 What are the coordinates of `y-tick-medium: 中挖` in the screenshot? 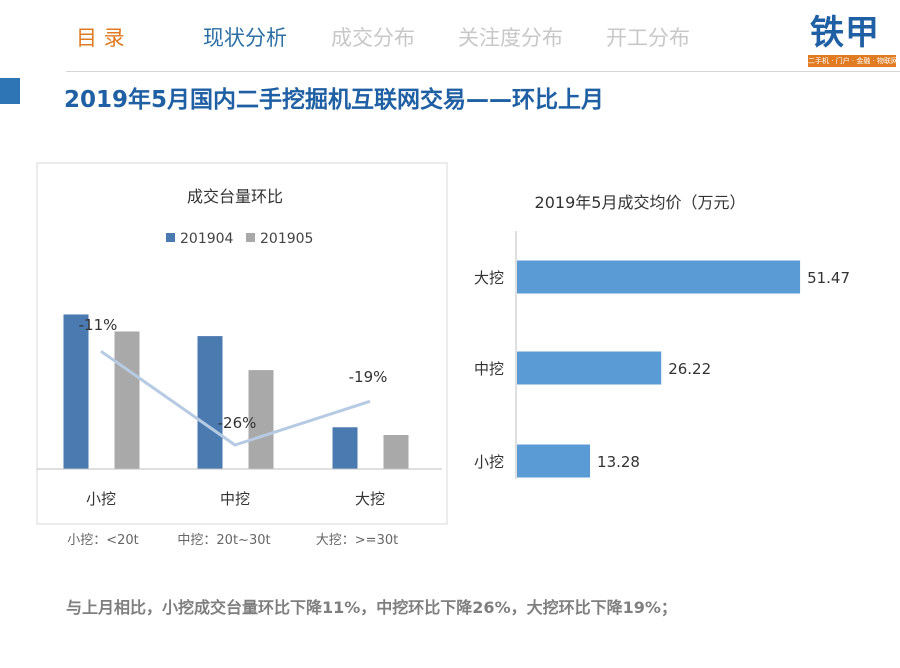 It's located at (489, 369).